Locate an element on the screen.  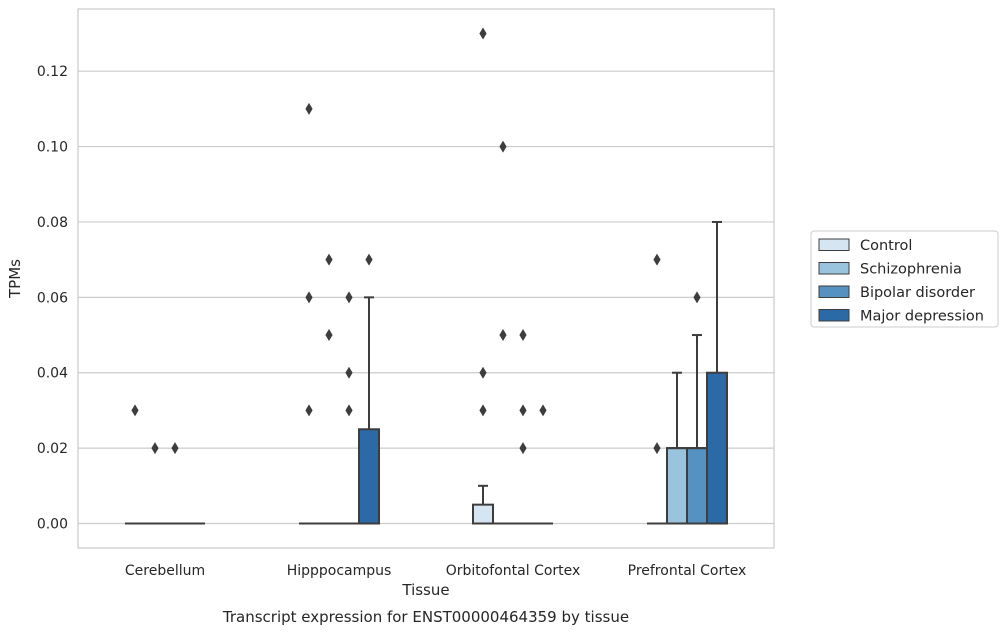
legend-item: Bipolar disorder is located at coordinates (896, 293).